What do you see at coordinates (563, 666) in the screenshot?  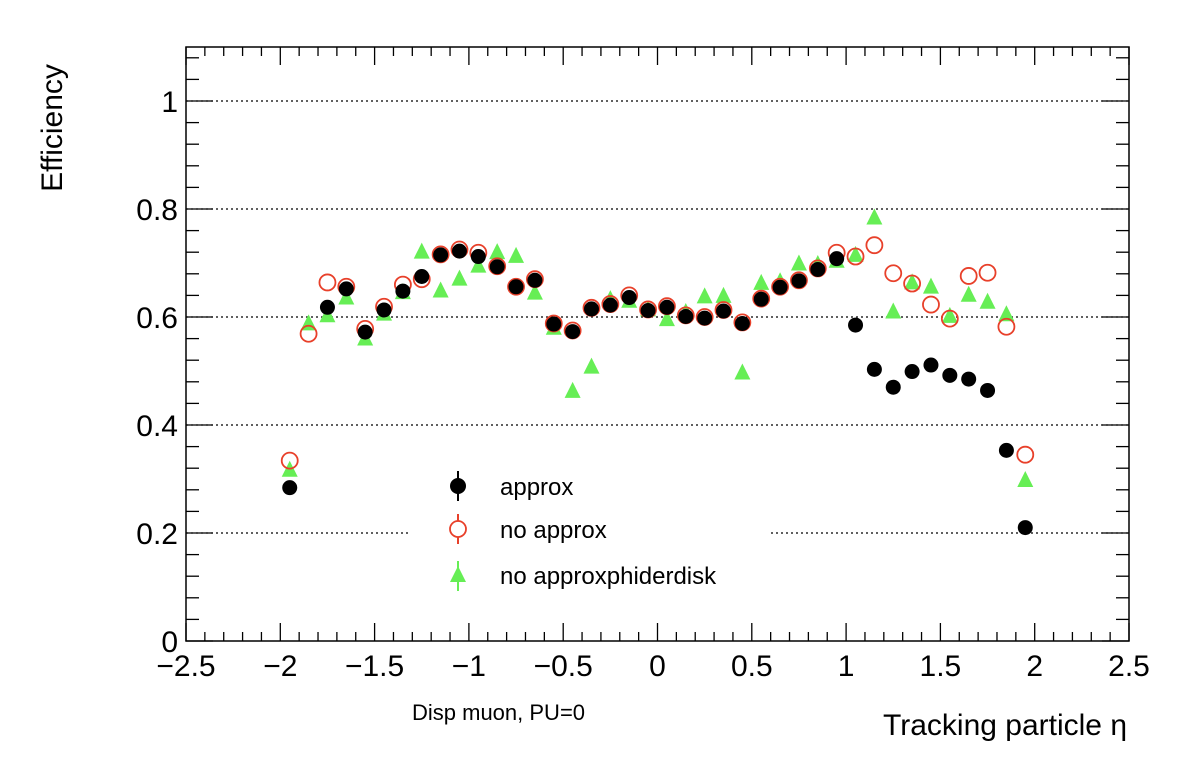 I see `x-tick-label: −0.5` at bounding box center [563, 666].